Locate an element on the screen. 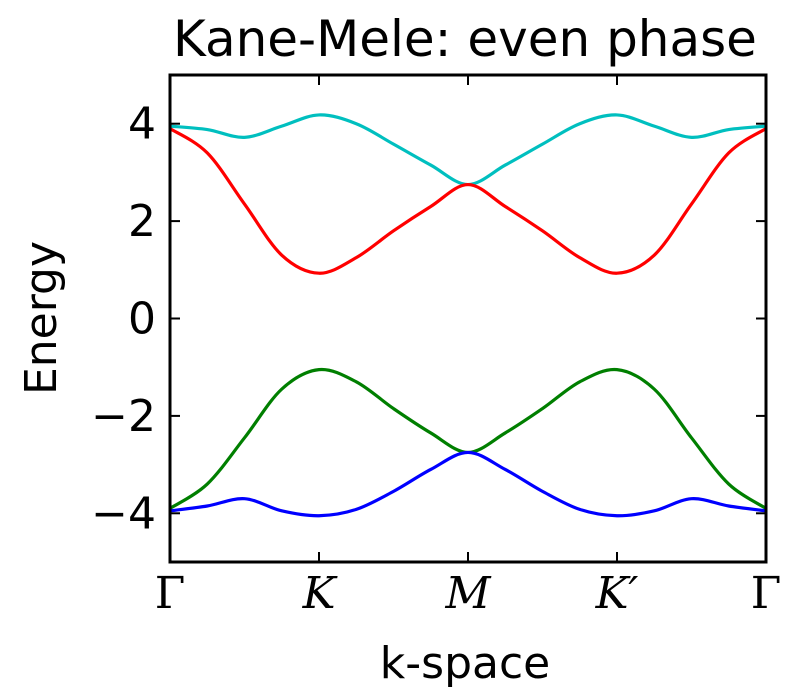 This screenshot has width=810, height=692. y-tick-label: 2 is located at coordinates (142, 221).